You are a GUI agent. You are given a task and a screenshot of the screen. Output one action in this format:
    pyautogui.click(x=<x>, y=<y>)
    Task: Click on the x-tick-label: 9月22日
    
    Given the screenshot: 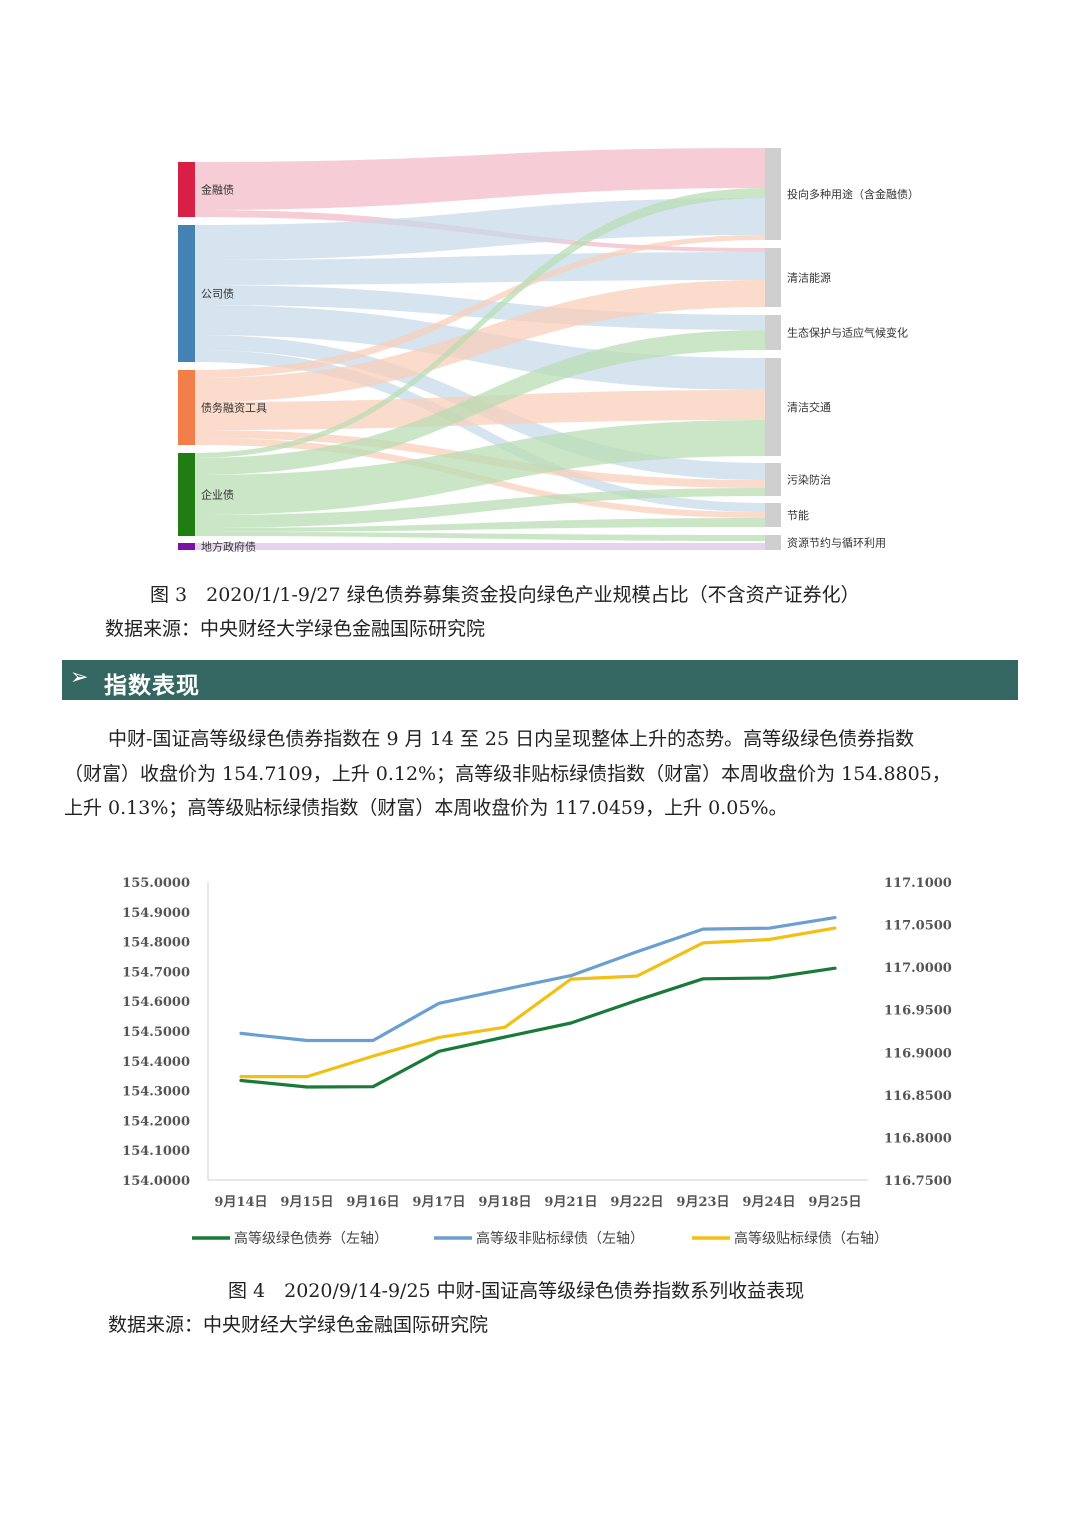 What is the action you would take?
    pyautogui.click(x=636, y=1202)
    